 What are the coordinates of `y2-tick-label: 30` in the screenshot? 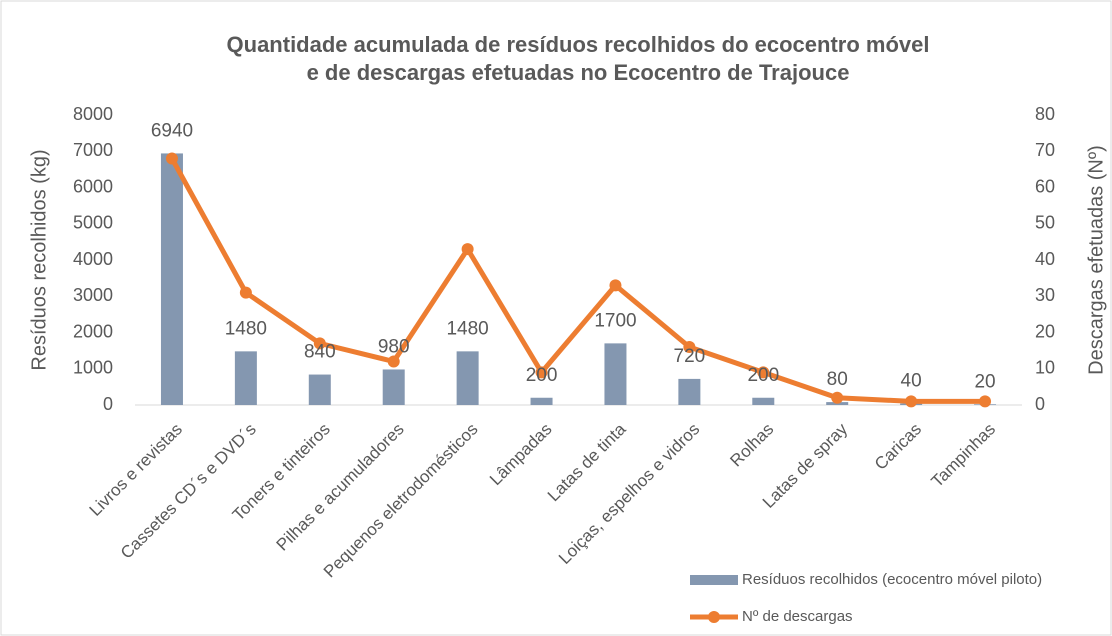 It's located at (1045, 295).